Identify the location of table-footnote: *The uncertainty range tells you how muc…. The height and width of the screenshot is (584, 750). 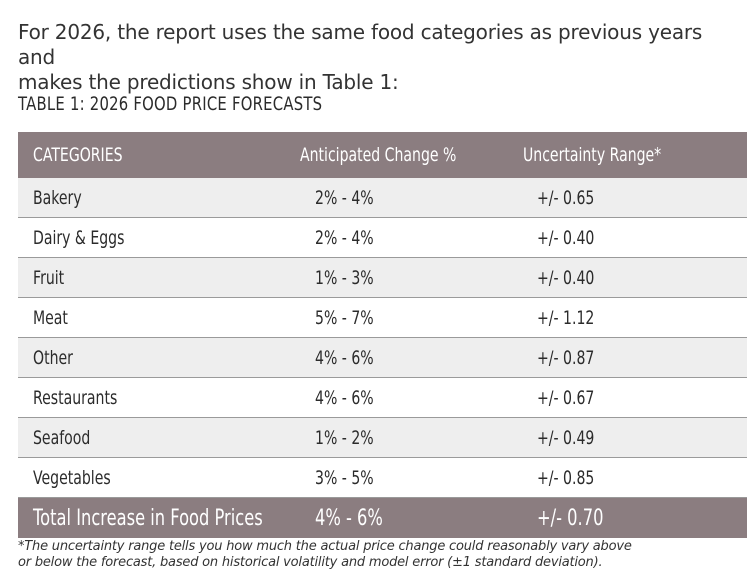
(378, 555).